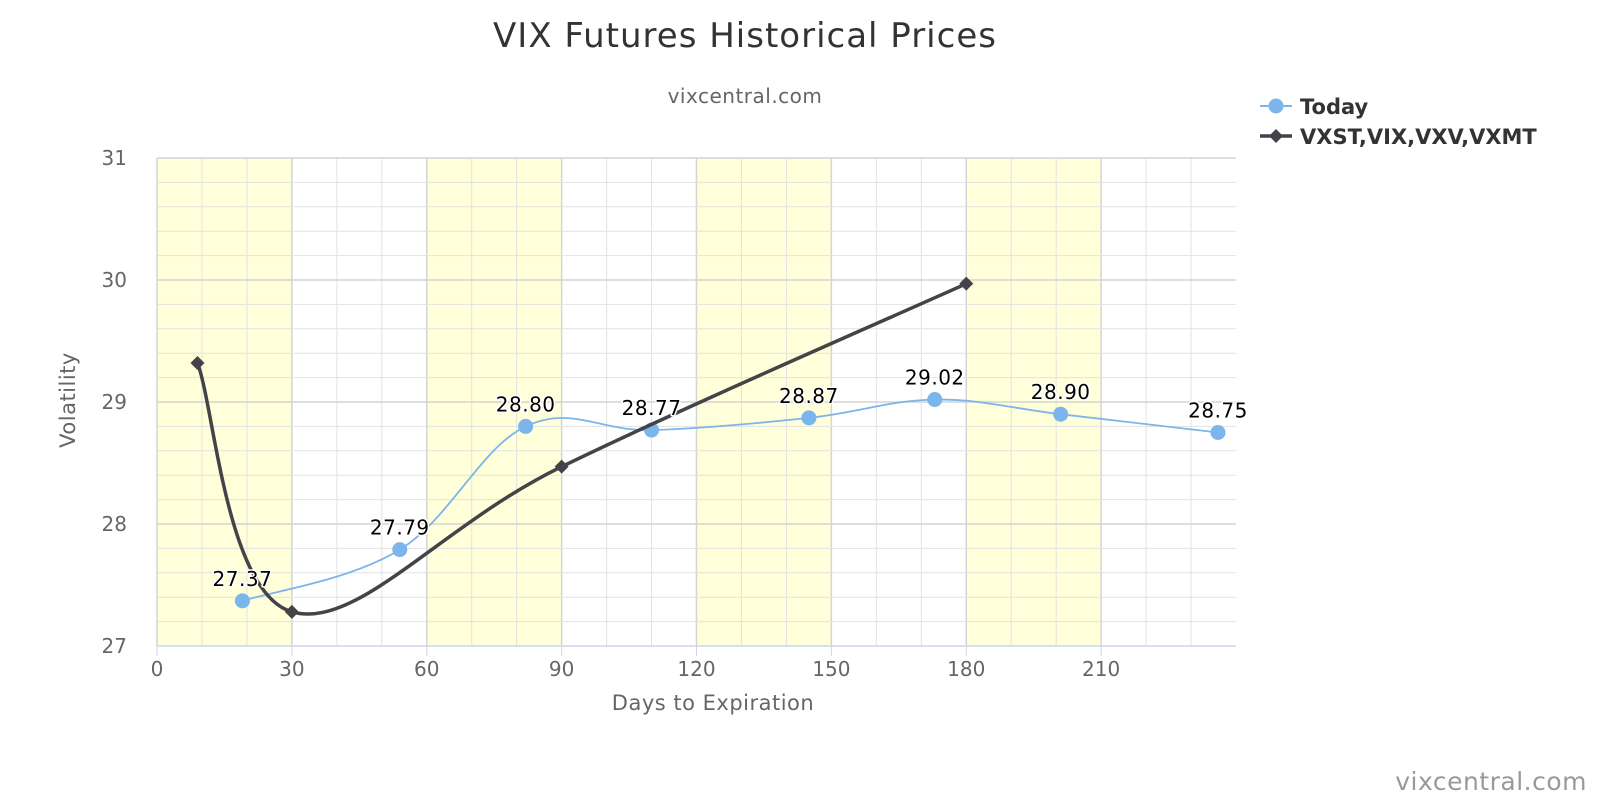 This screenshot has width=1600, height=804. What do you see at coordinates (114, 524) in the screenshot?
I see `y-tick-label: 28` at bounding box center [114, 524].